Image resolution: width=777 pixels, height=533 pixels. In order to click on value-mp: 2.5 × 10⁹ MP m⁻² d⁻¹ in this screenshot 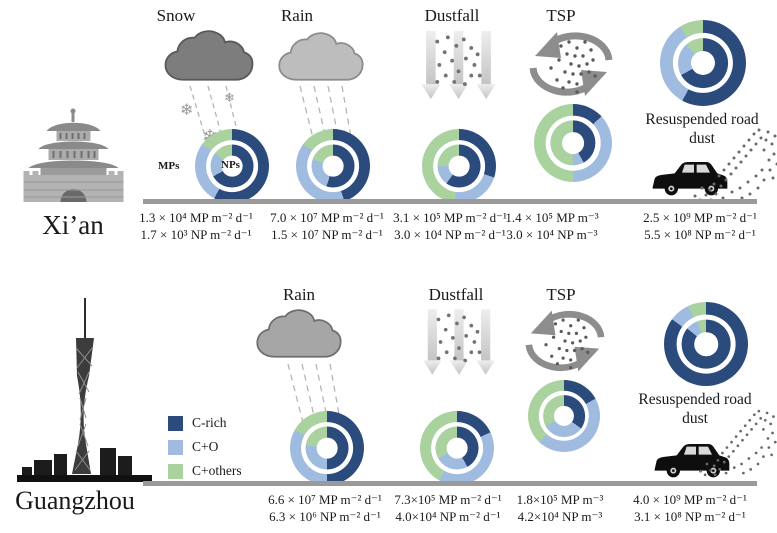, I will do `click(700, 217)`.